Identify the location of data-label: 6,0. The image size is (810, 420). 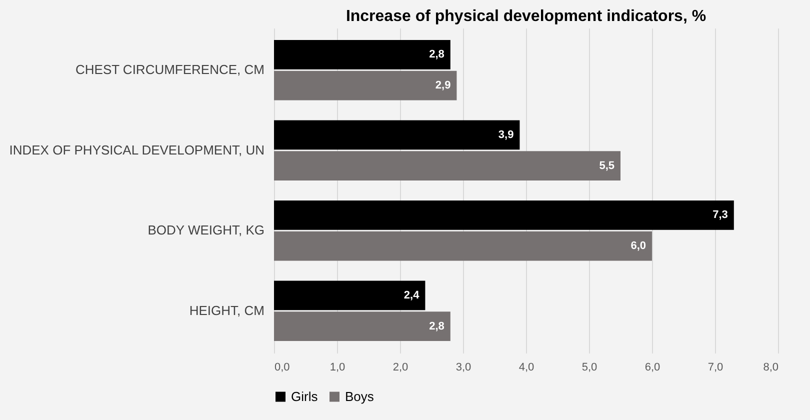
(638, 246).